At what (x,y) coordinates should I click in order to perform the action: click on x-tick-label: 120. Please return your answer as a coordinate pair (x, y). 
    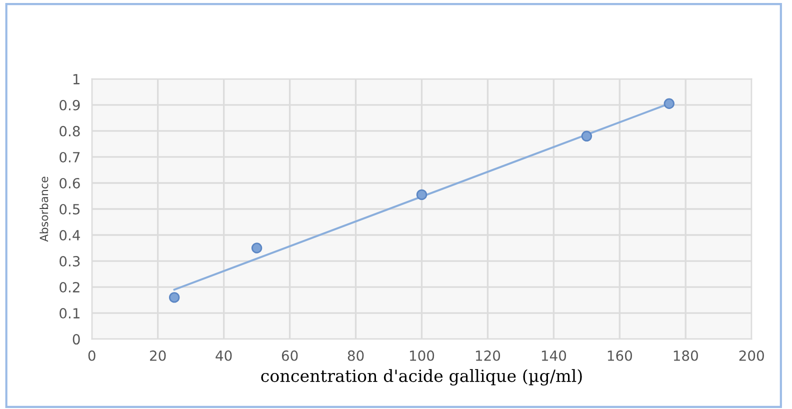
    Looking at the image, I should click on (488, 355).